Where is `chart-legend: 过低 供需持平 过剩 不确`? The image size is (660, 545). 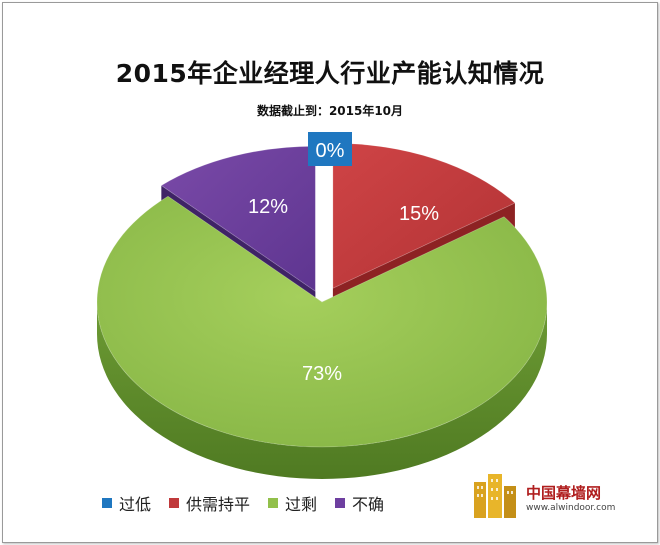 chart-legend: 过低 供需持平 过剩 不确 is located at coordinates (252, 503).